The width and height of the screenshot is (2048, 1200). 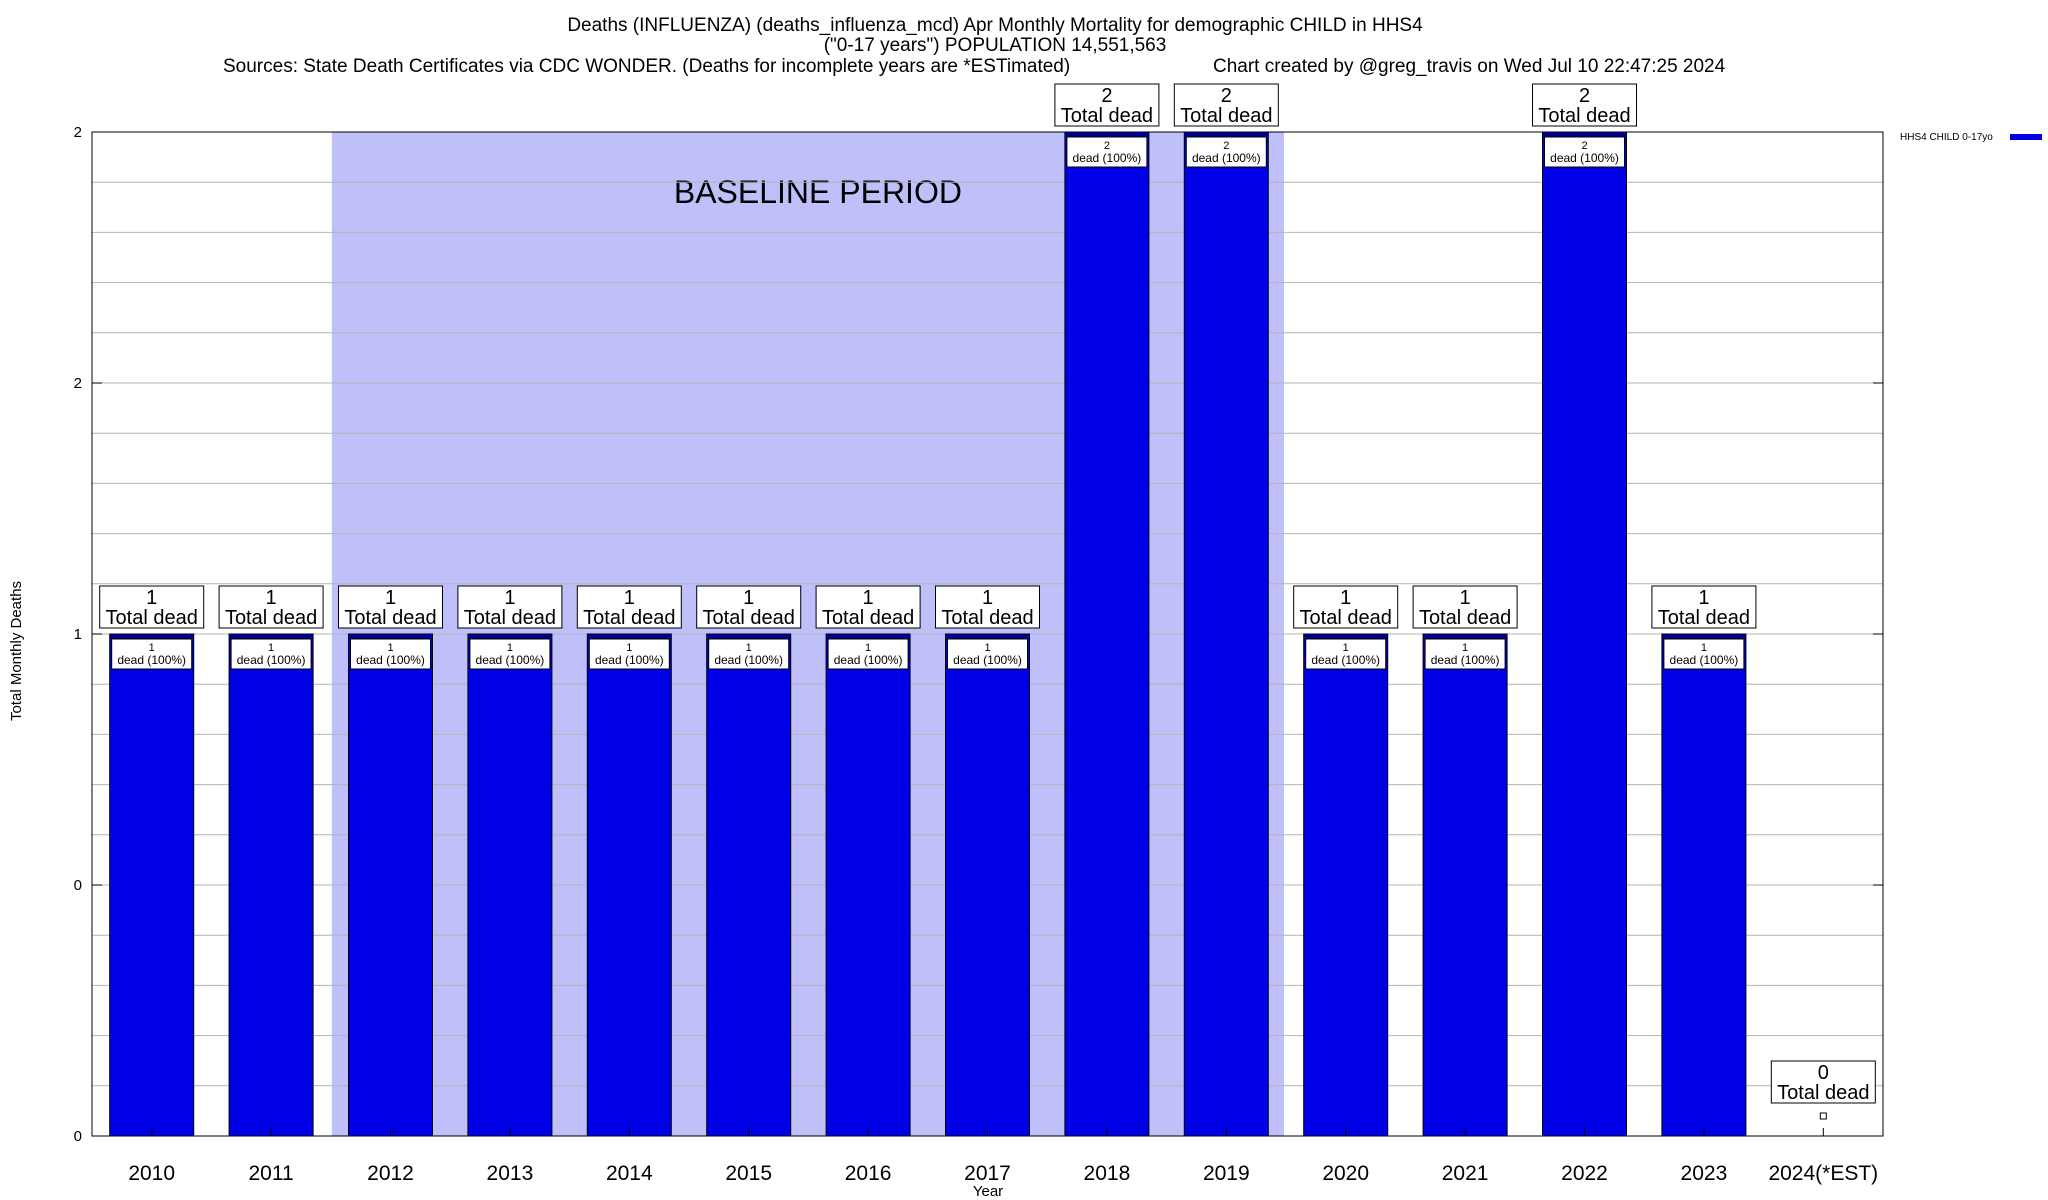 What do you see at coordinates (818, 192) in the screenshot?
I see `baseline-period-label: BASELINE PERIOD` at bounding box center [818, 192].